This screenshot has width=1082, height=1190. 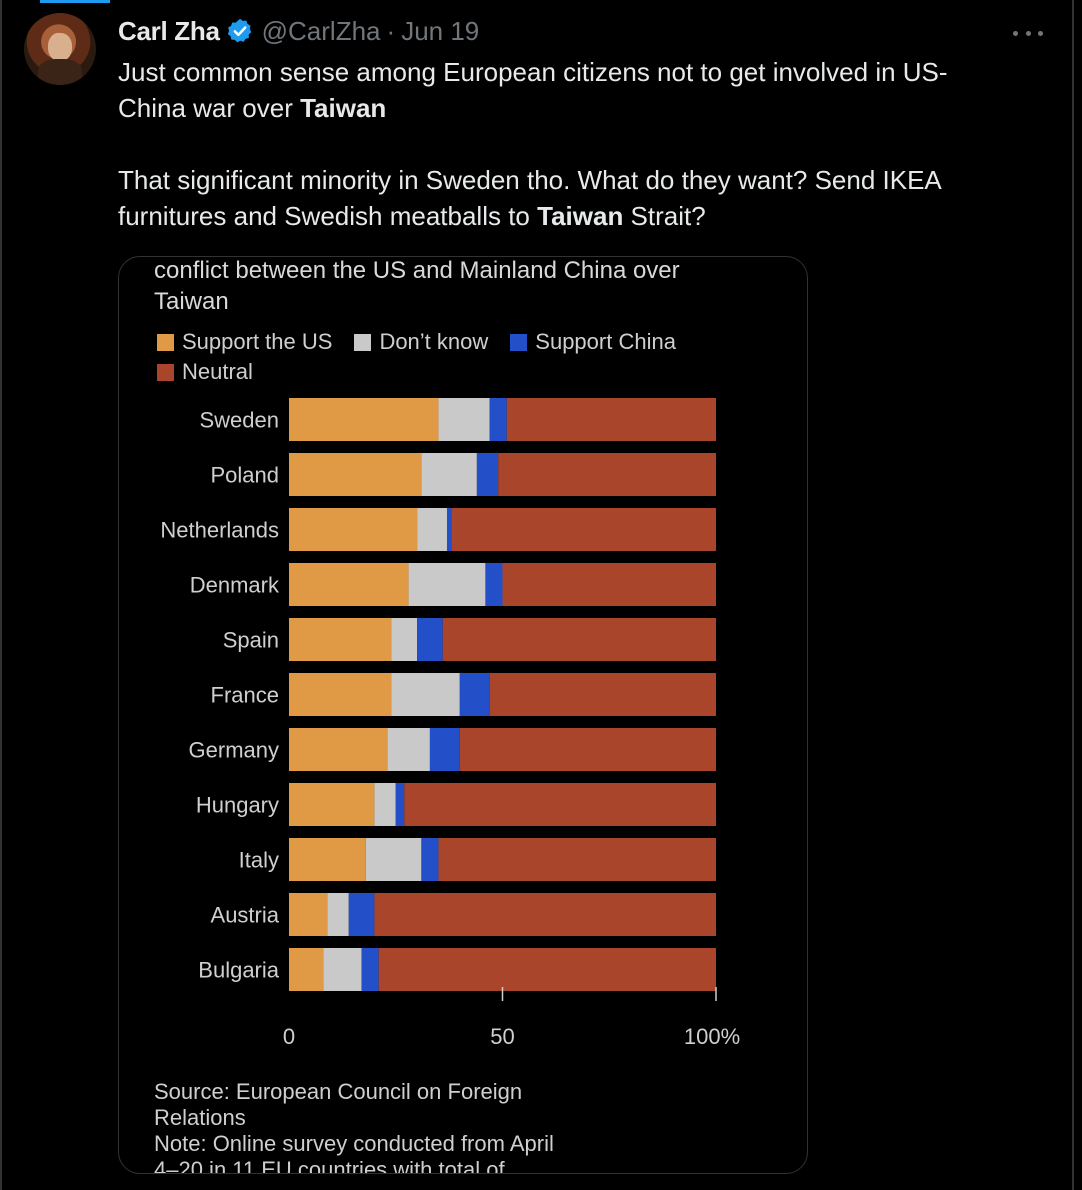 I want to click on bar-denmark-support-the-us, so click(x=349, y=584).